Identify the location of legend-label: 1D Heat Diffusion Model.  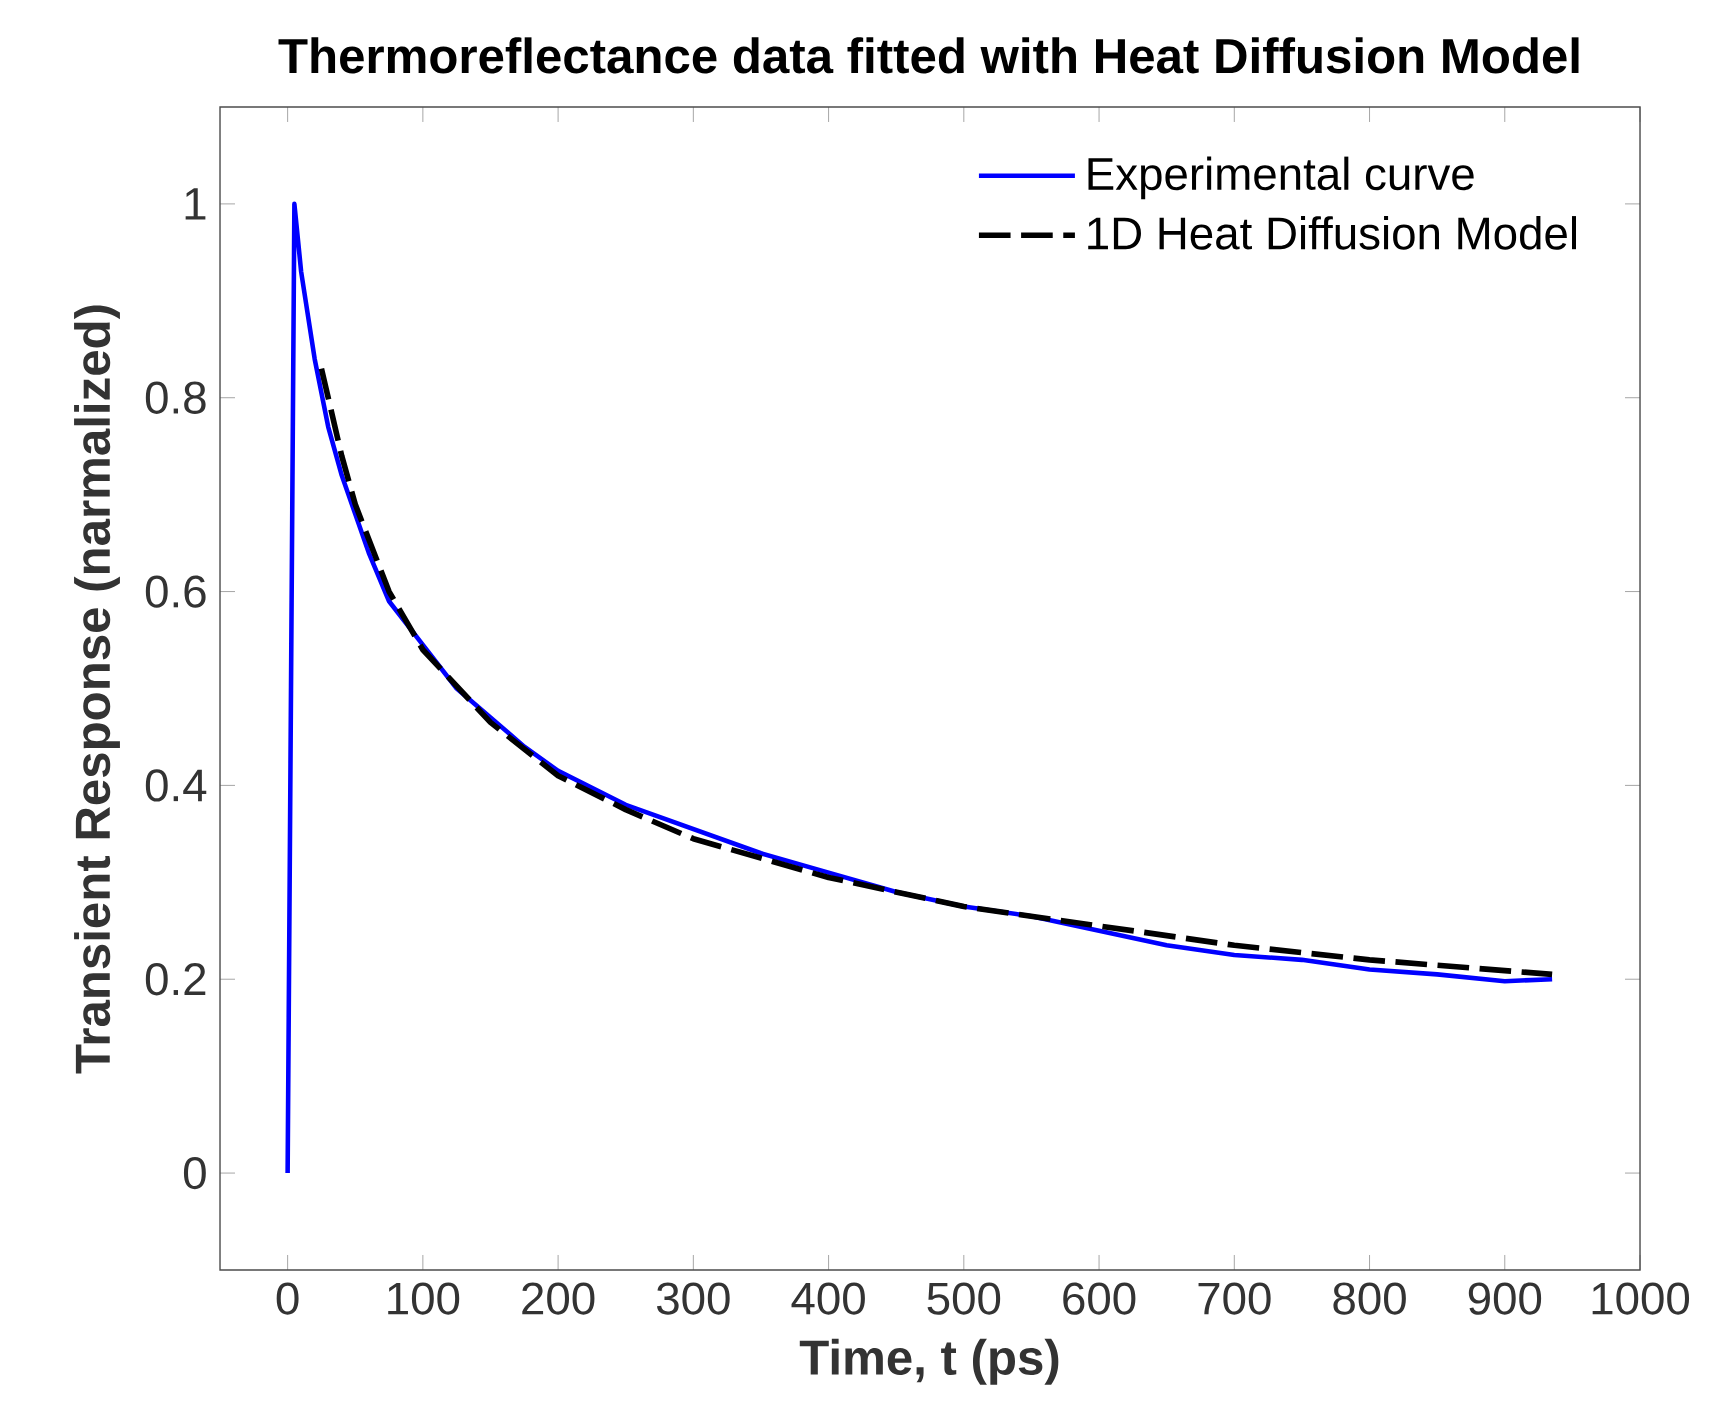
(1332, 233).